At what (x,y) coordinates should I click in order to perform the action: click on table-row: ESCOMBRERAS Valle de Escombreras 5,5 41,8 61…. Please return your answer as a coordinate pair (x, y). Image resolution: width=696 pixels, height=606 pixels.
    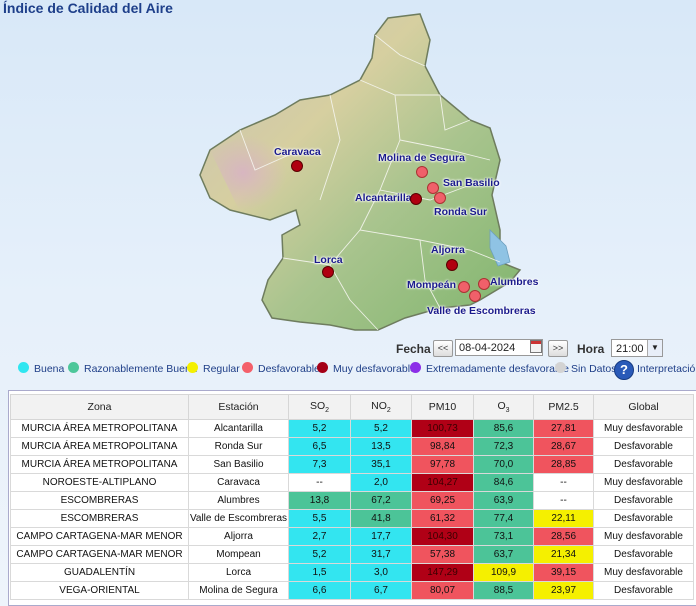
    Looking at the image, I should click on (352, 518).